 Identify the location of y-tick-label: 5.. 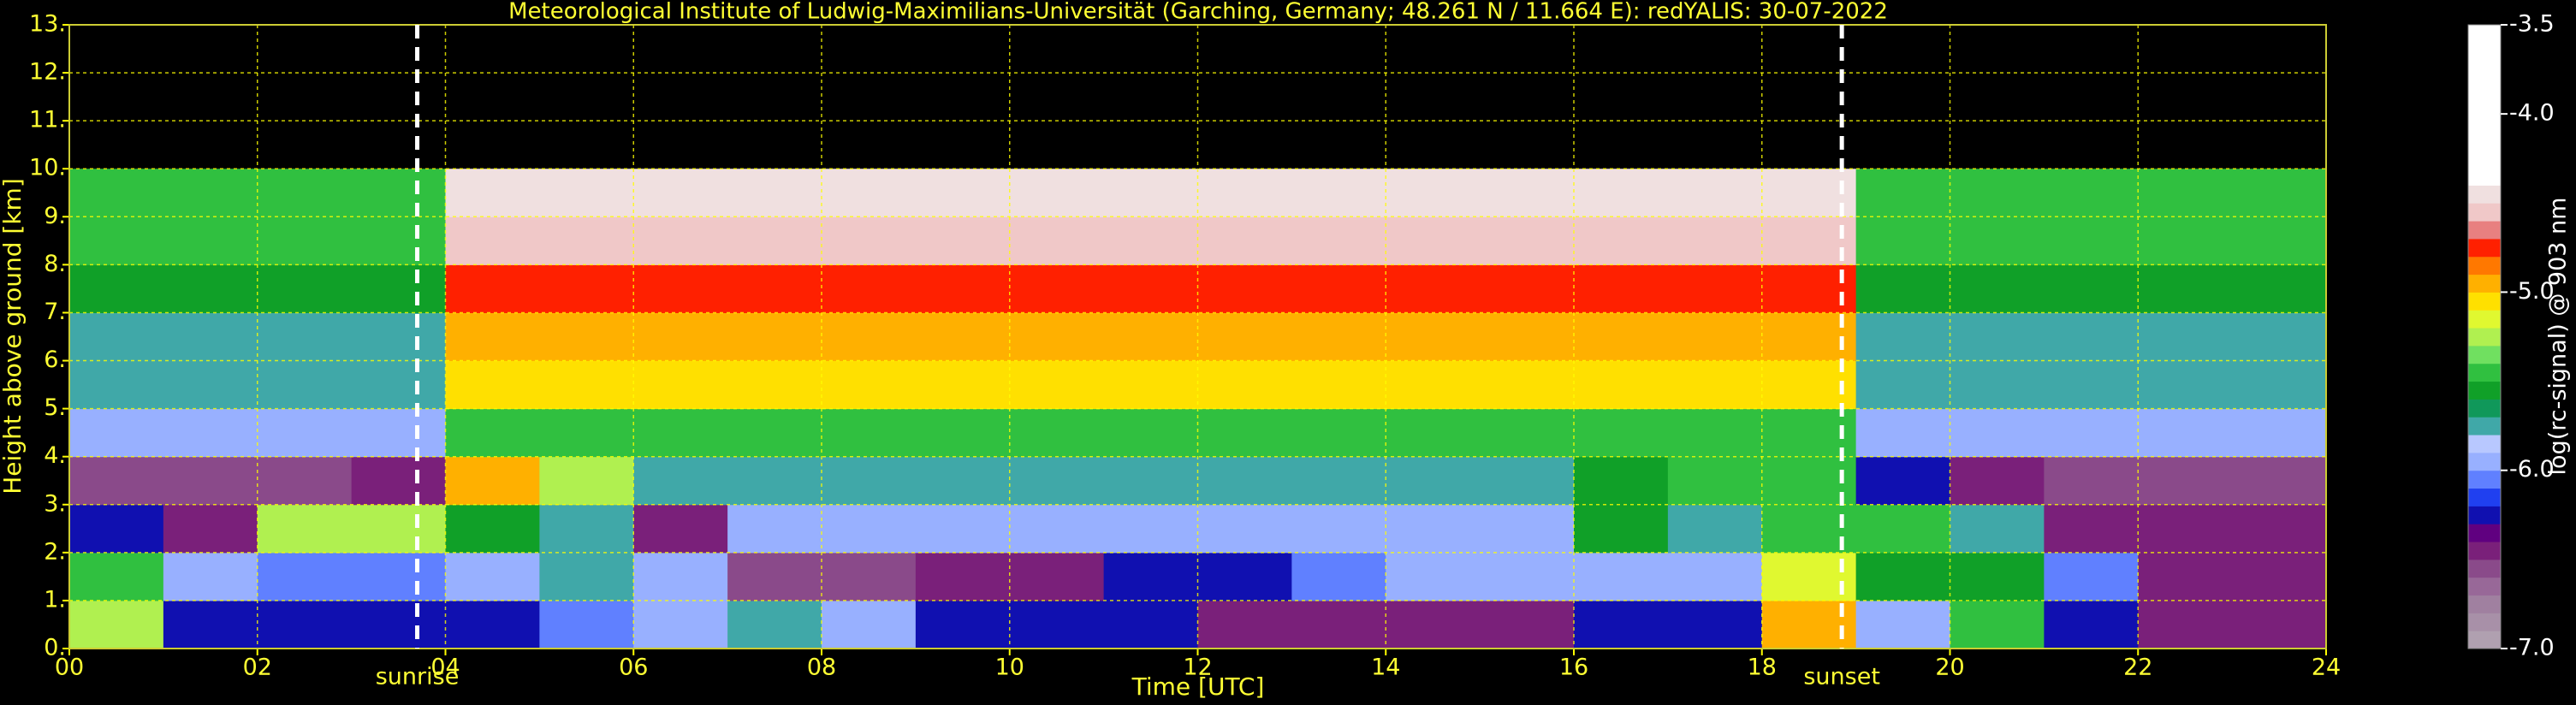
(55, 407).